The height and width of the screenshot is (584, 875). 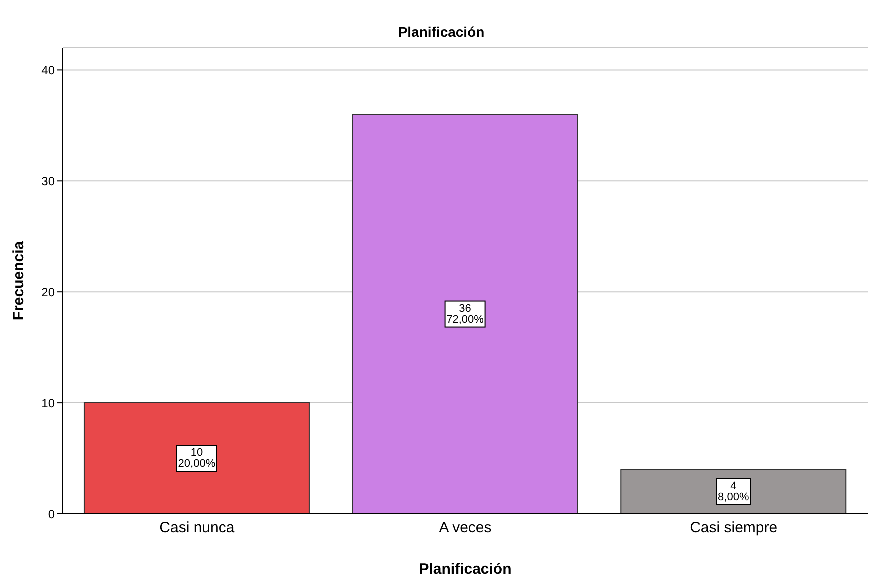 What do you see at coordinates (52, 514) in the screenshot?
I see `y-tick-label: 0` at bounding box center [52, 514].